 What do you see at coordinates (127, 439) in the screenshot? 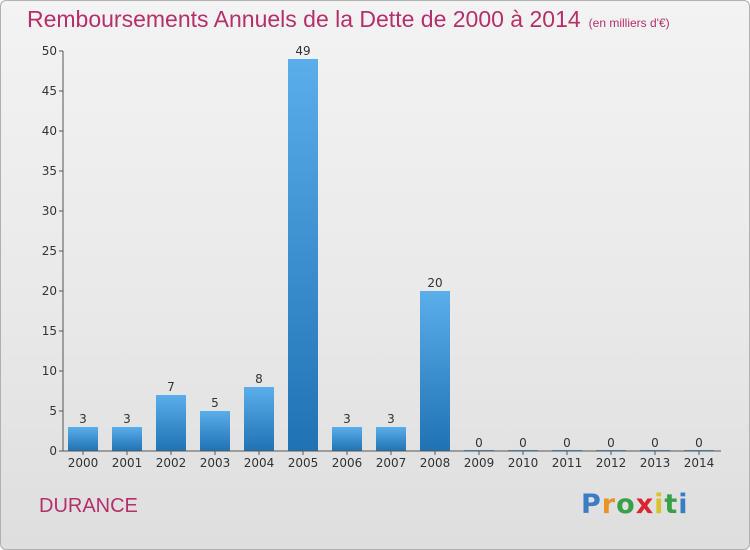
I see `bar-2001` at bounding box center [127, 439].